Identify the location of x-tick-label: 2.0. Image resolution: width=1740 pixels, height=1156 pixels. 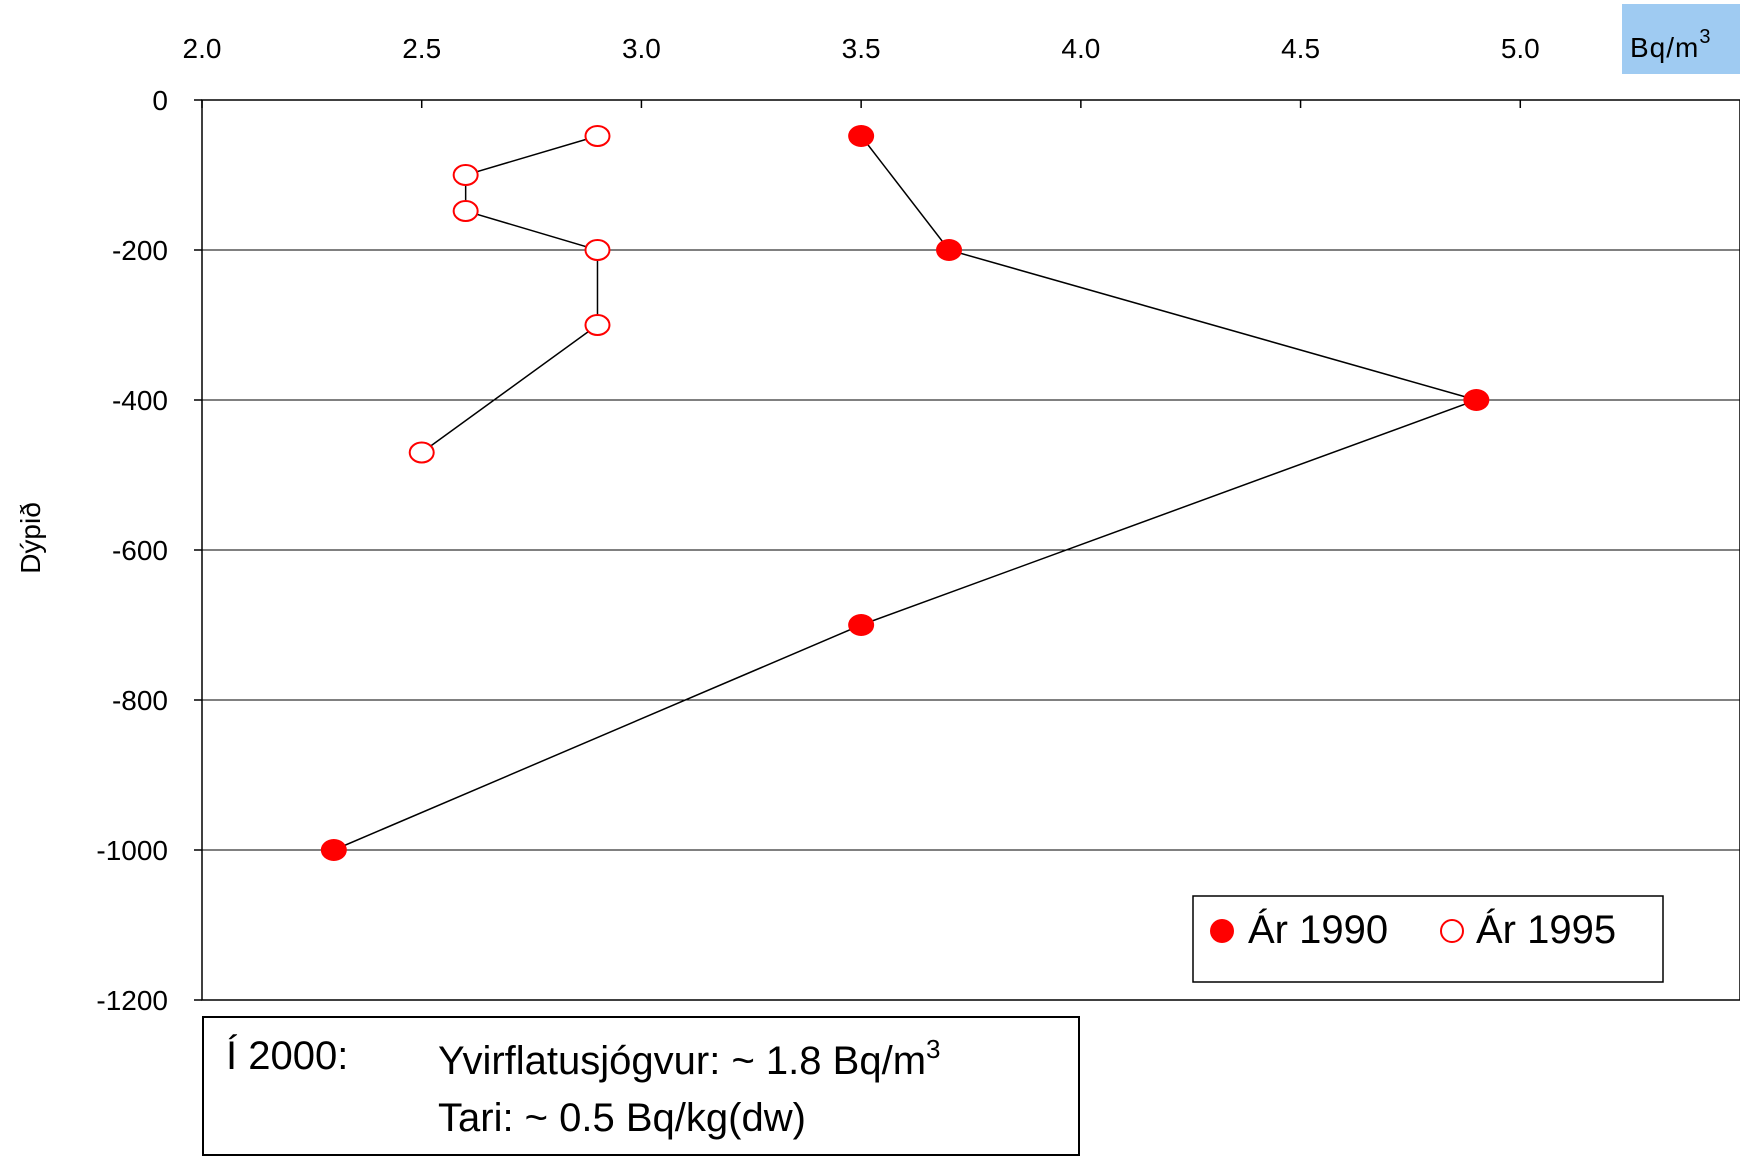
(202, 48).